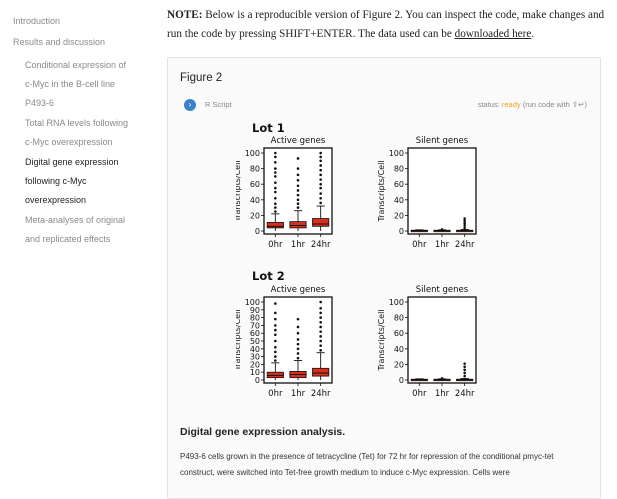 Image resolution: width=617 pixels, height=499 pixels. What do you see at coordinates (255, 325) in the screenshot?
I see `y-tick-label: 70` at bounding box center [255, 325].